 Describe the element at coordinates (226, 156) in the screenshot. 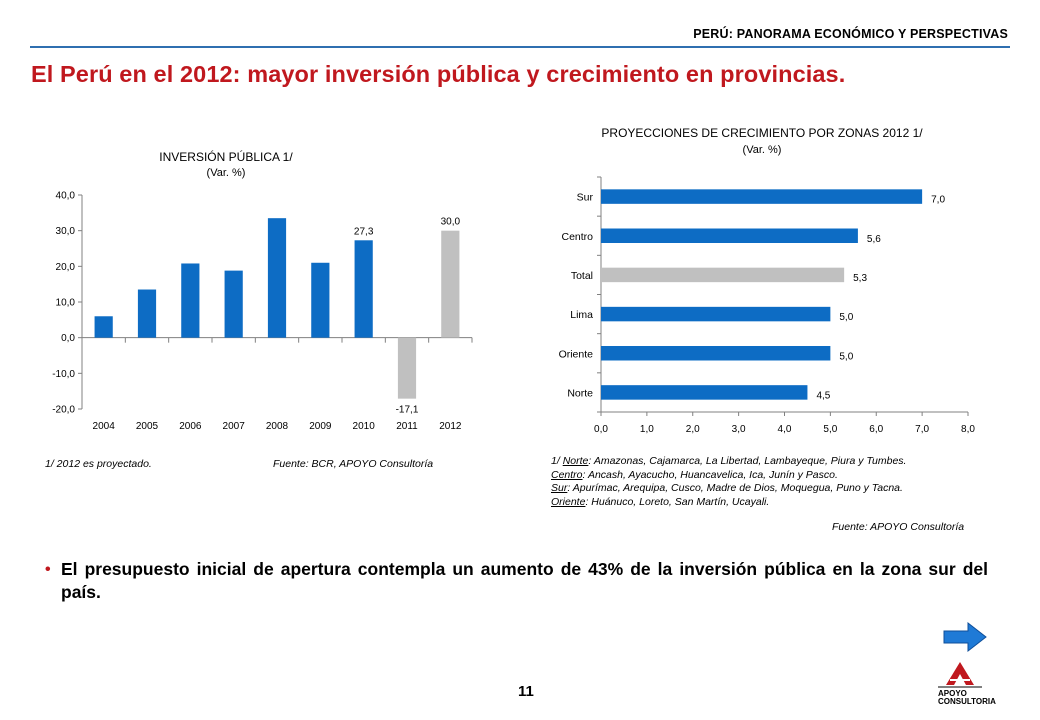

I see `chart1-title: INVERSIÓN PÚBLICA 1/` at that location.